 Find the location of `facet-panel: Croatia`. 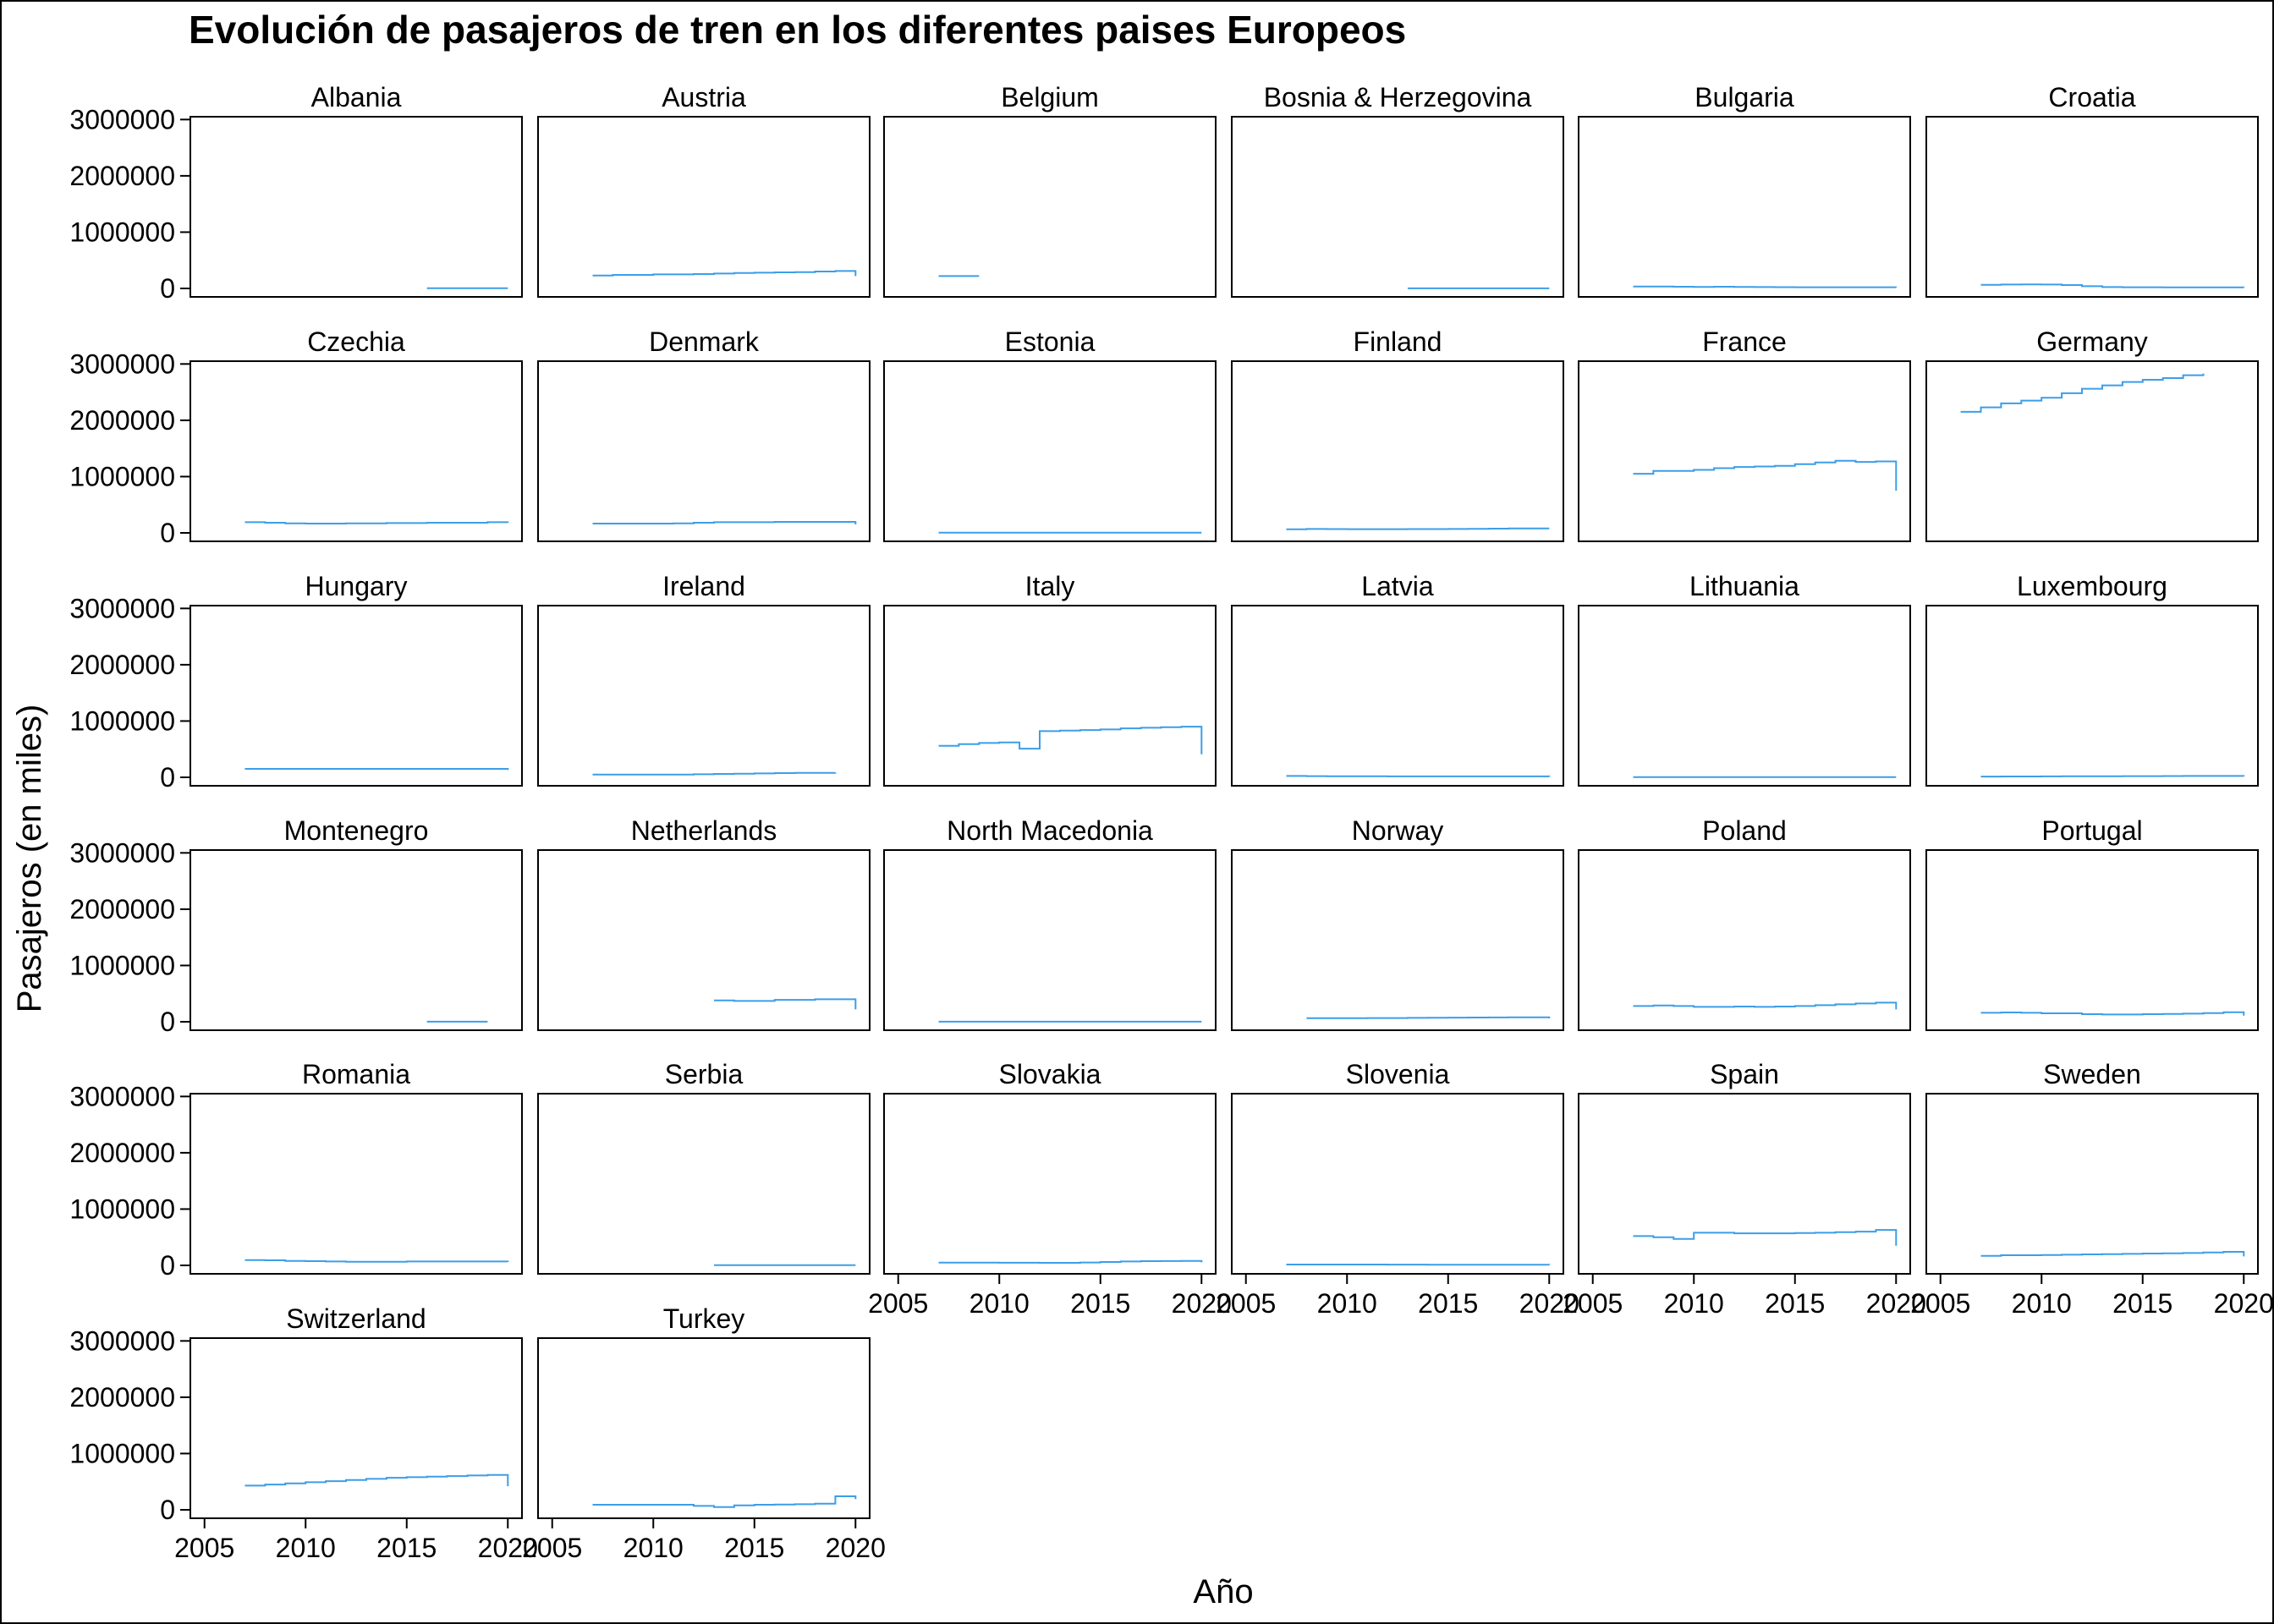

facet-panel: Croatia is located at coordinates (2092, 190).